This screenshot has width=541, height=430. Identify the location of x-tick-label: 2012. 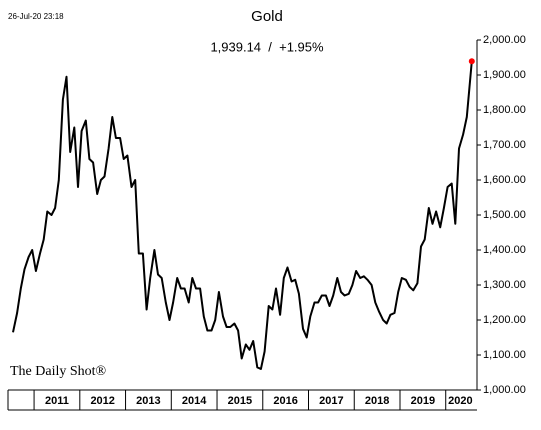
(102, 401).